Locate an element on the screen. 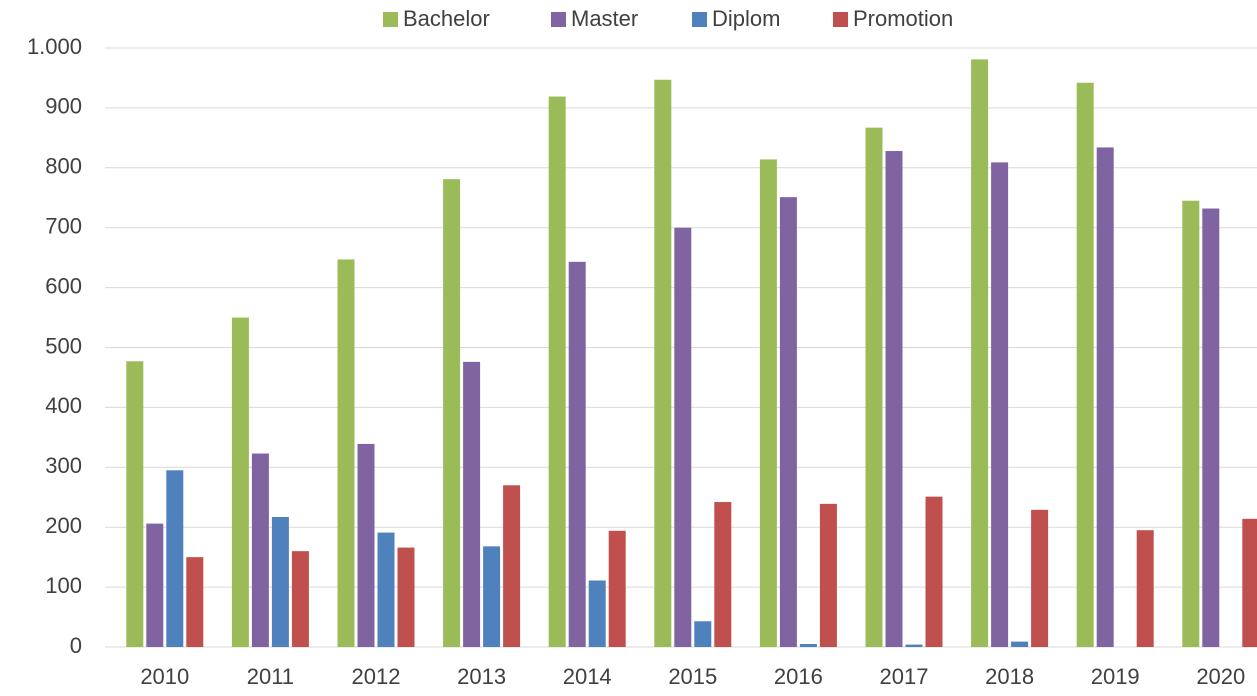 The image size is (1257, 696). y-tick-label: 800 is located at coordinates (63, 166).